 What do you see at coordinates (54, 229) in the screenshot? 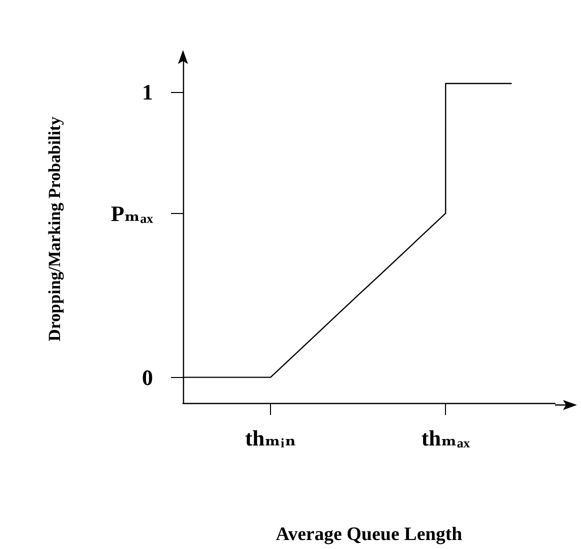
I see `y-axis-title: Dropping/Marking Probability` at bounding box center [54, 229].